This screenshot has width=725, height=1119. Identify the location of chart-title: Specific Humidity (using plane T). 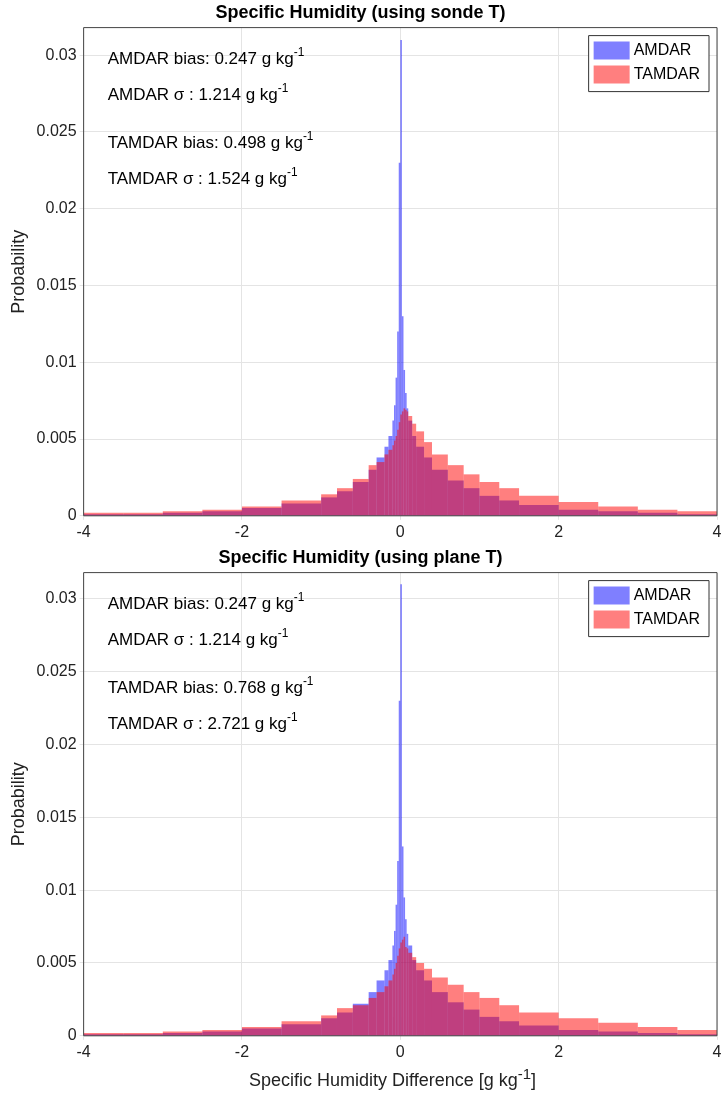
(360, 556).